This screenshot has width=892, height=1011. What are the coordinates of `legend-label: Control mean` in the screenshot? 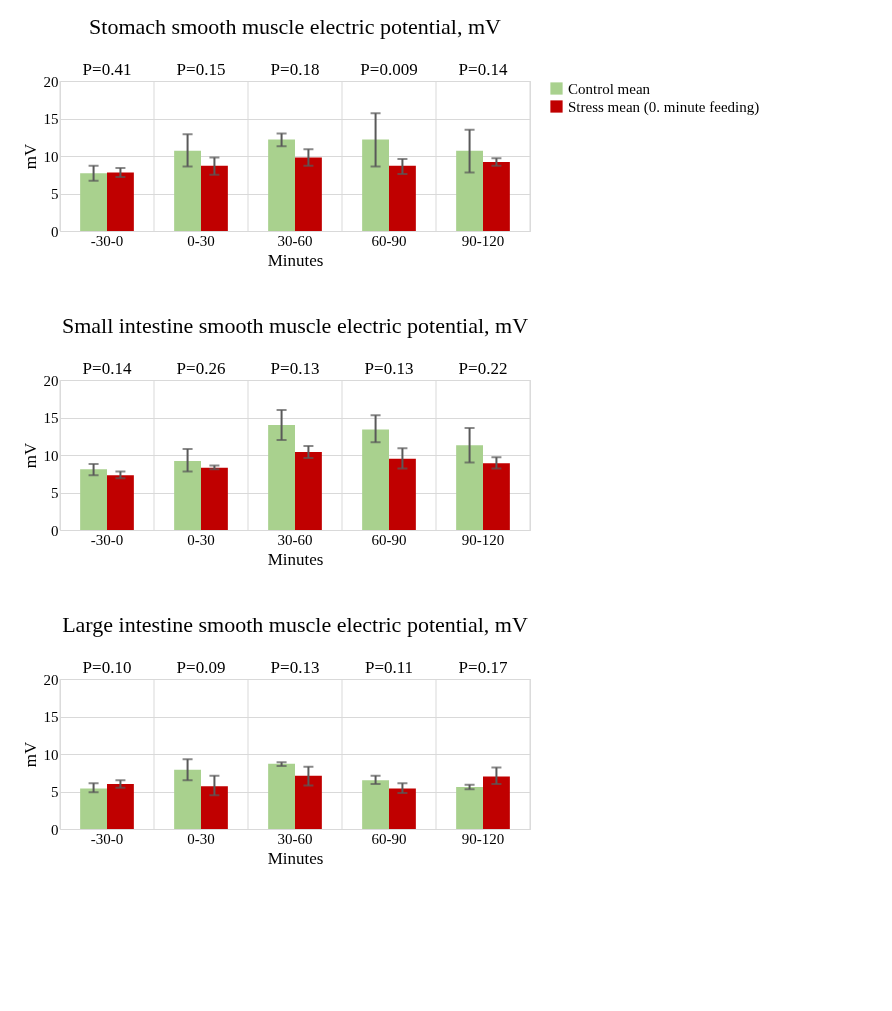 It's located at (609, 88).